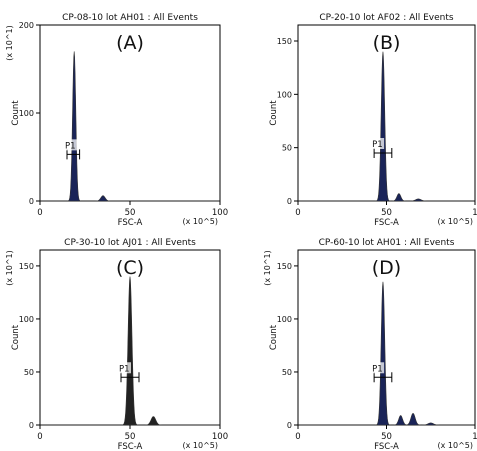  I want to click on y-tick-label: 200, so click(26, 25).